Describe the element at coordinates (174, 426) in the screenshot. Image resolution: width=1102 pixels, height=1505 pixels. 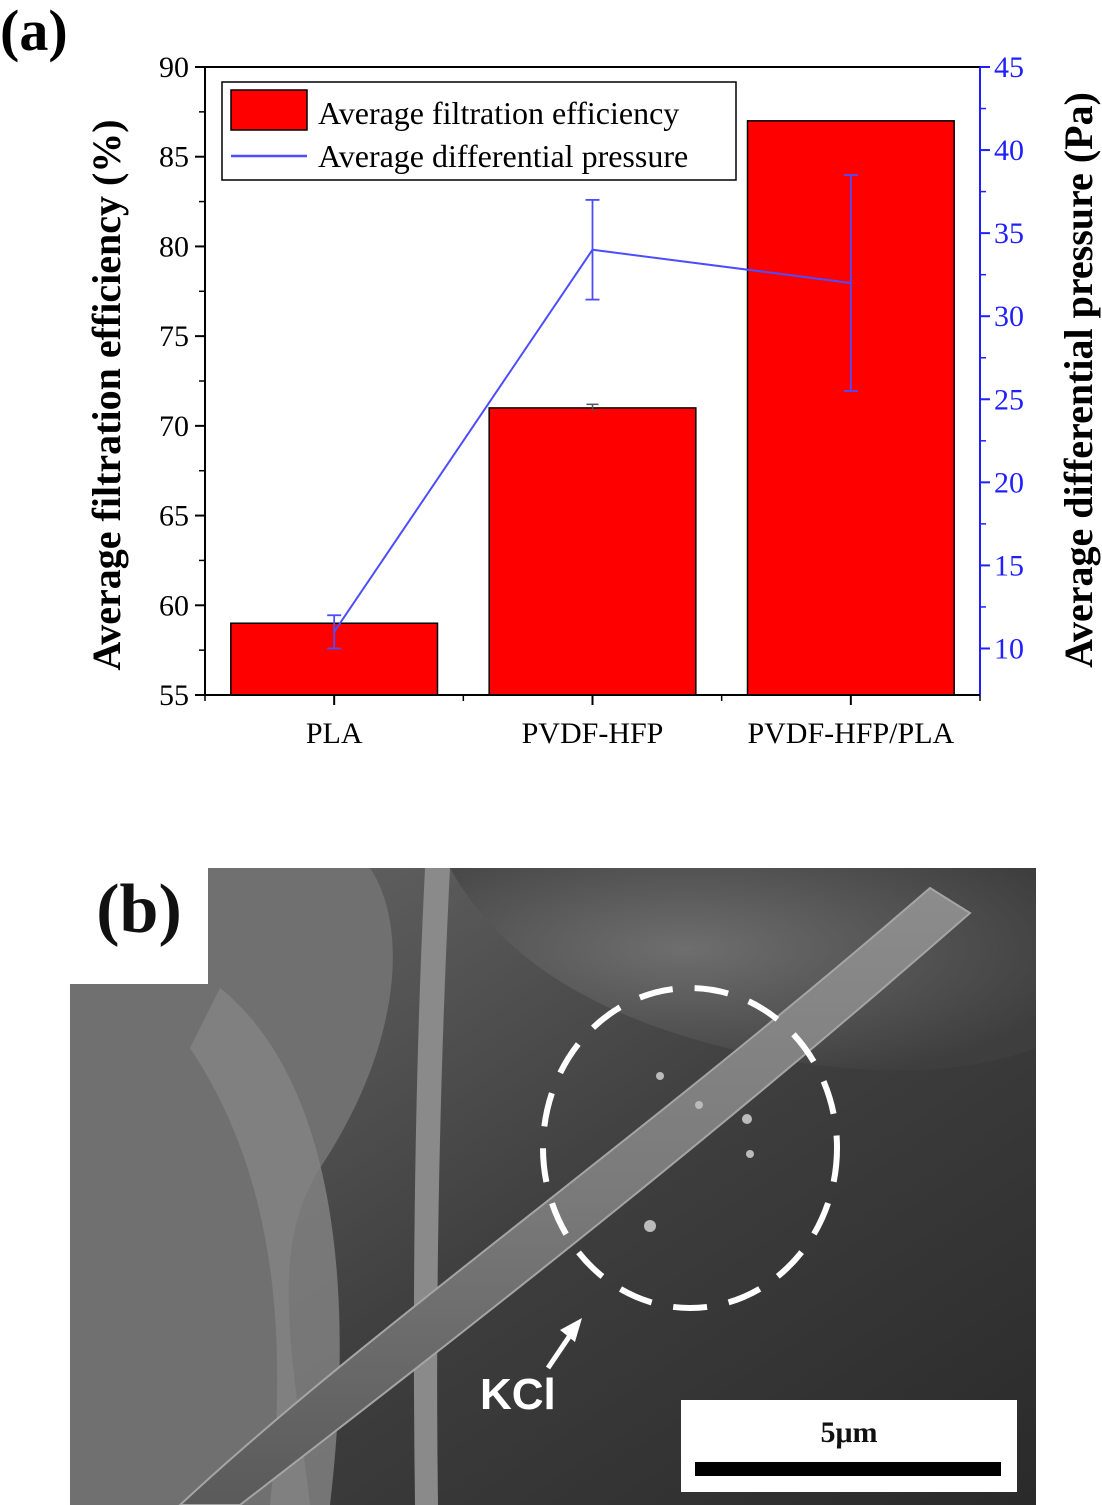
I see `left-tick-label: 70` at that location.